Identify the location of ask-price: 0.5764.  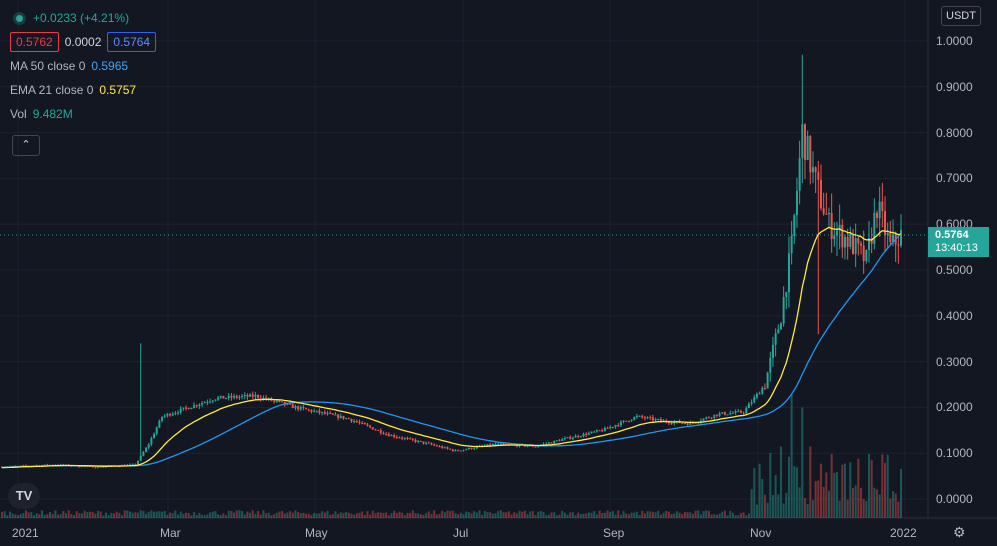
(132, 42).